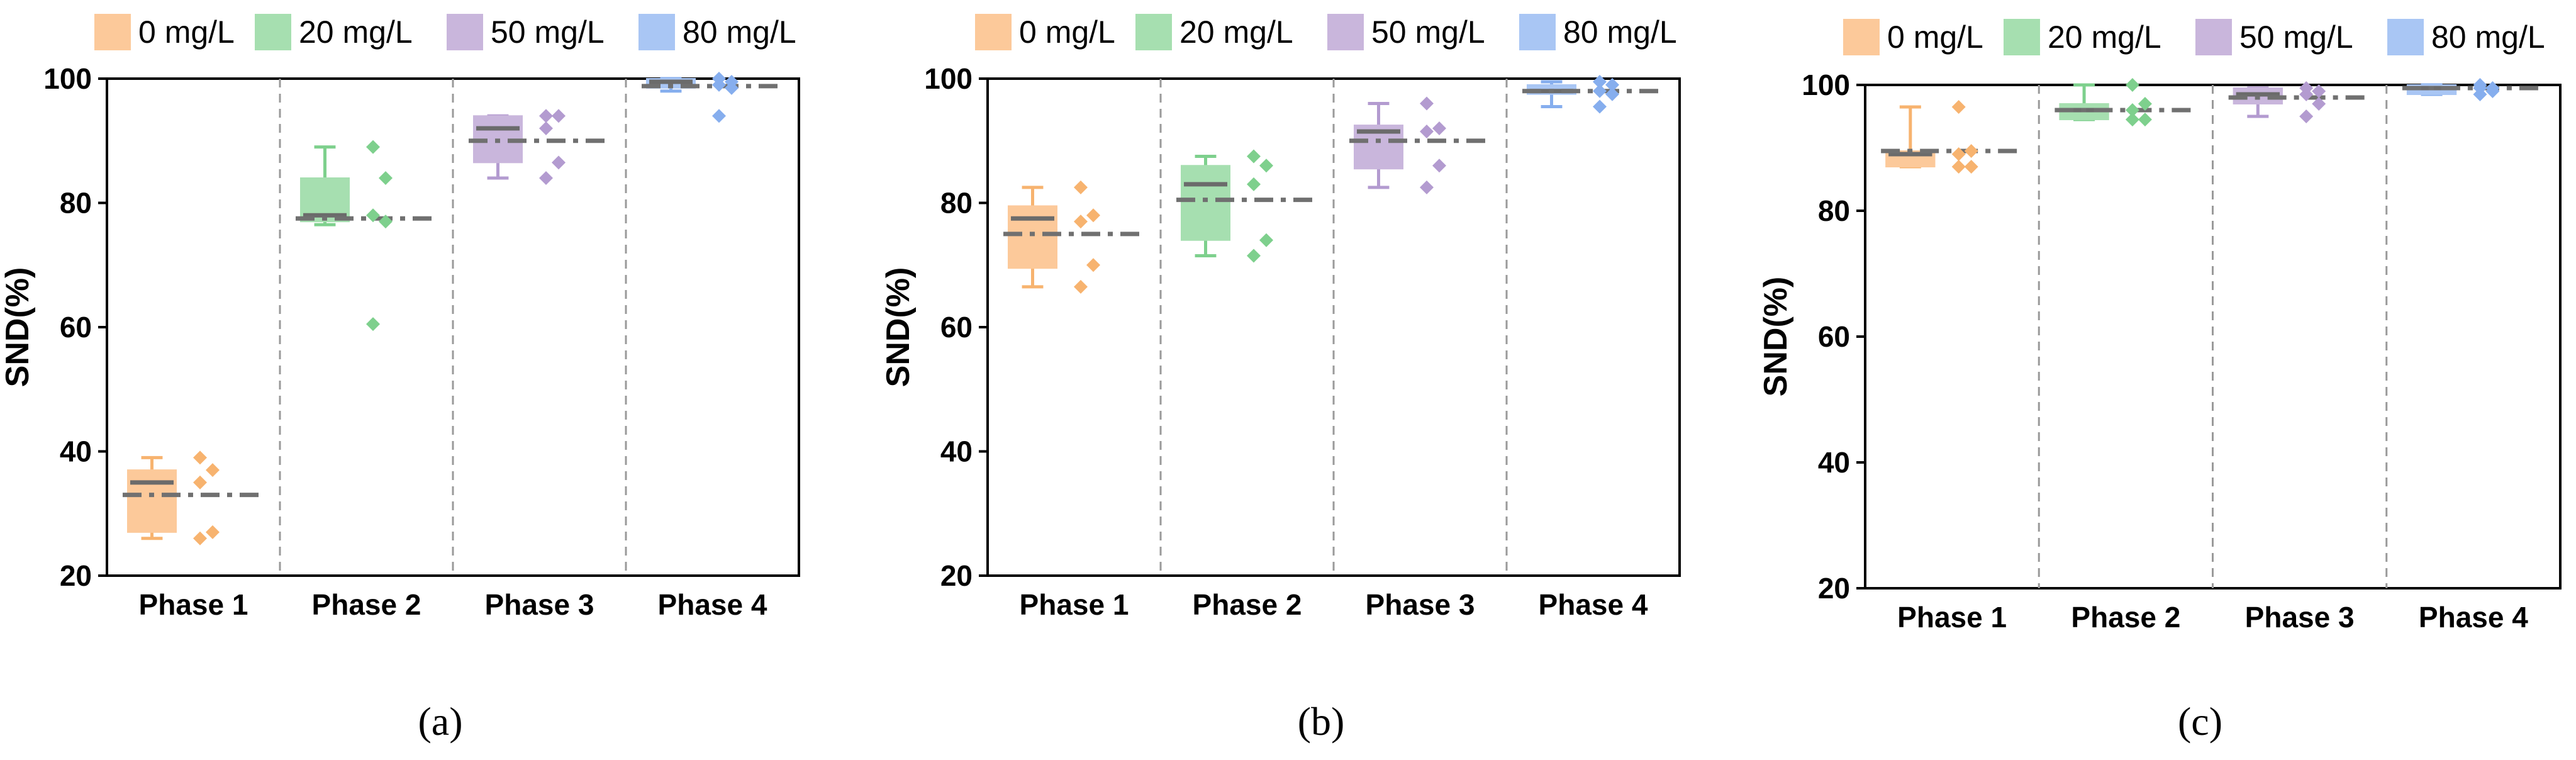  What do you see at coordinates (2473, 617) in the screenshot?
I see `x-tick-label: Phase 4` at bounding box center [2473, 617].